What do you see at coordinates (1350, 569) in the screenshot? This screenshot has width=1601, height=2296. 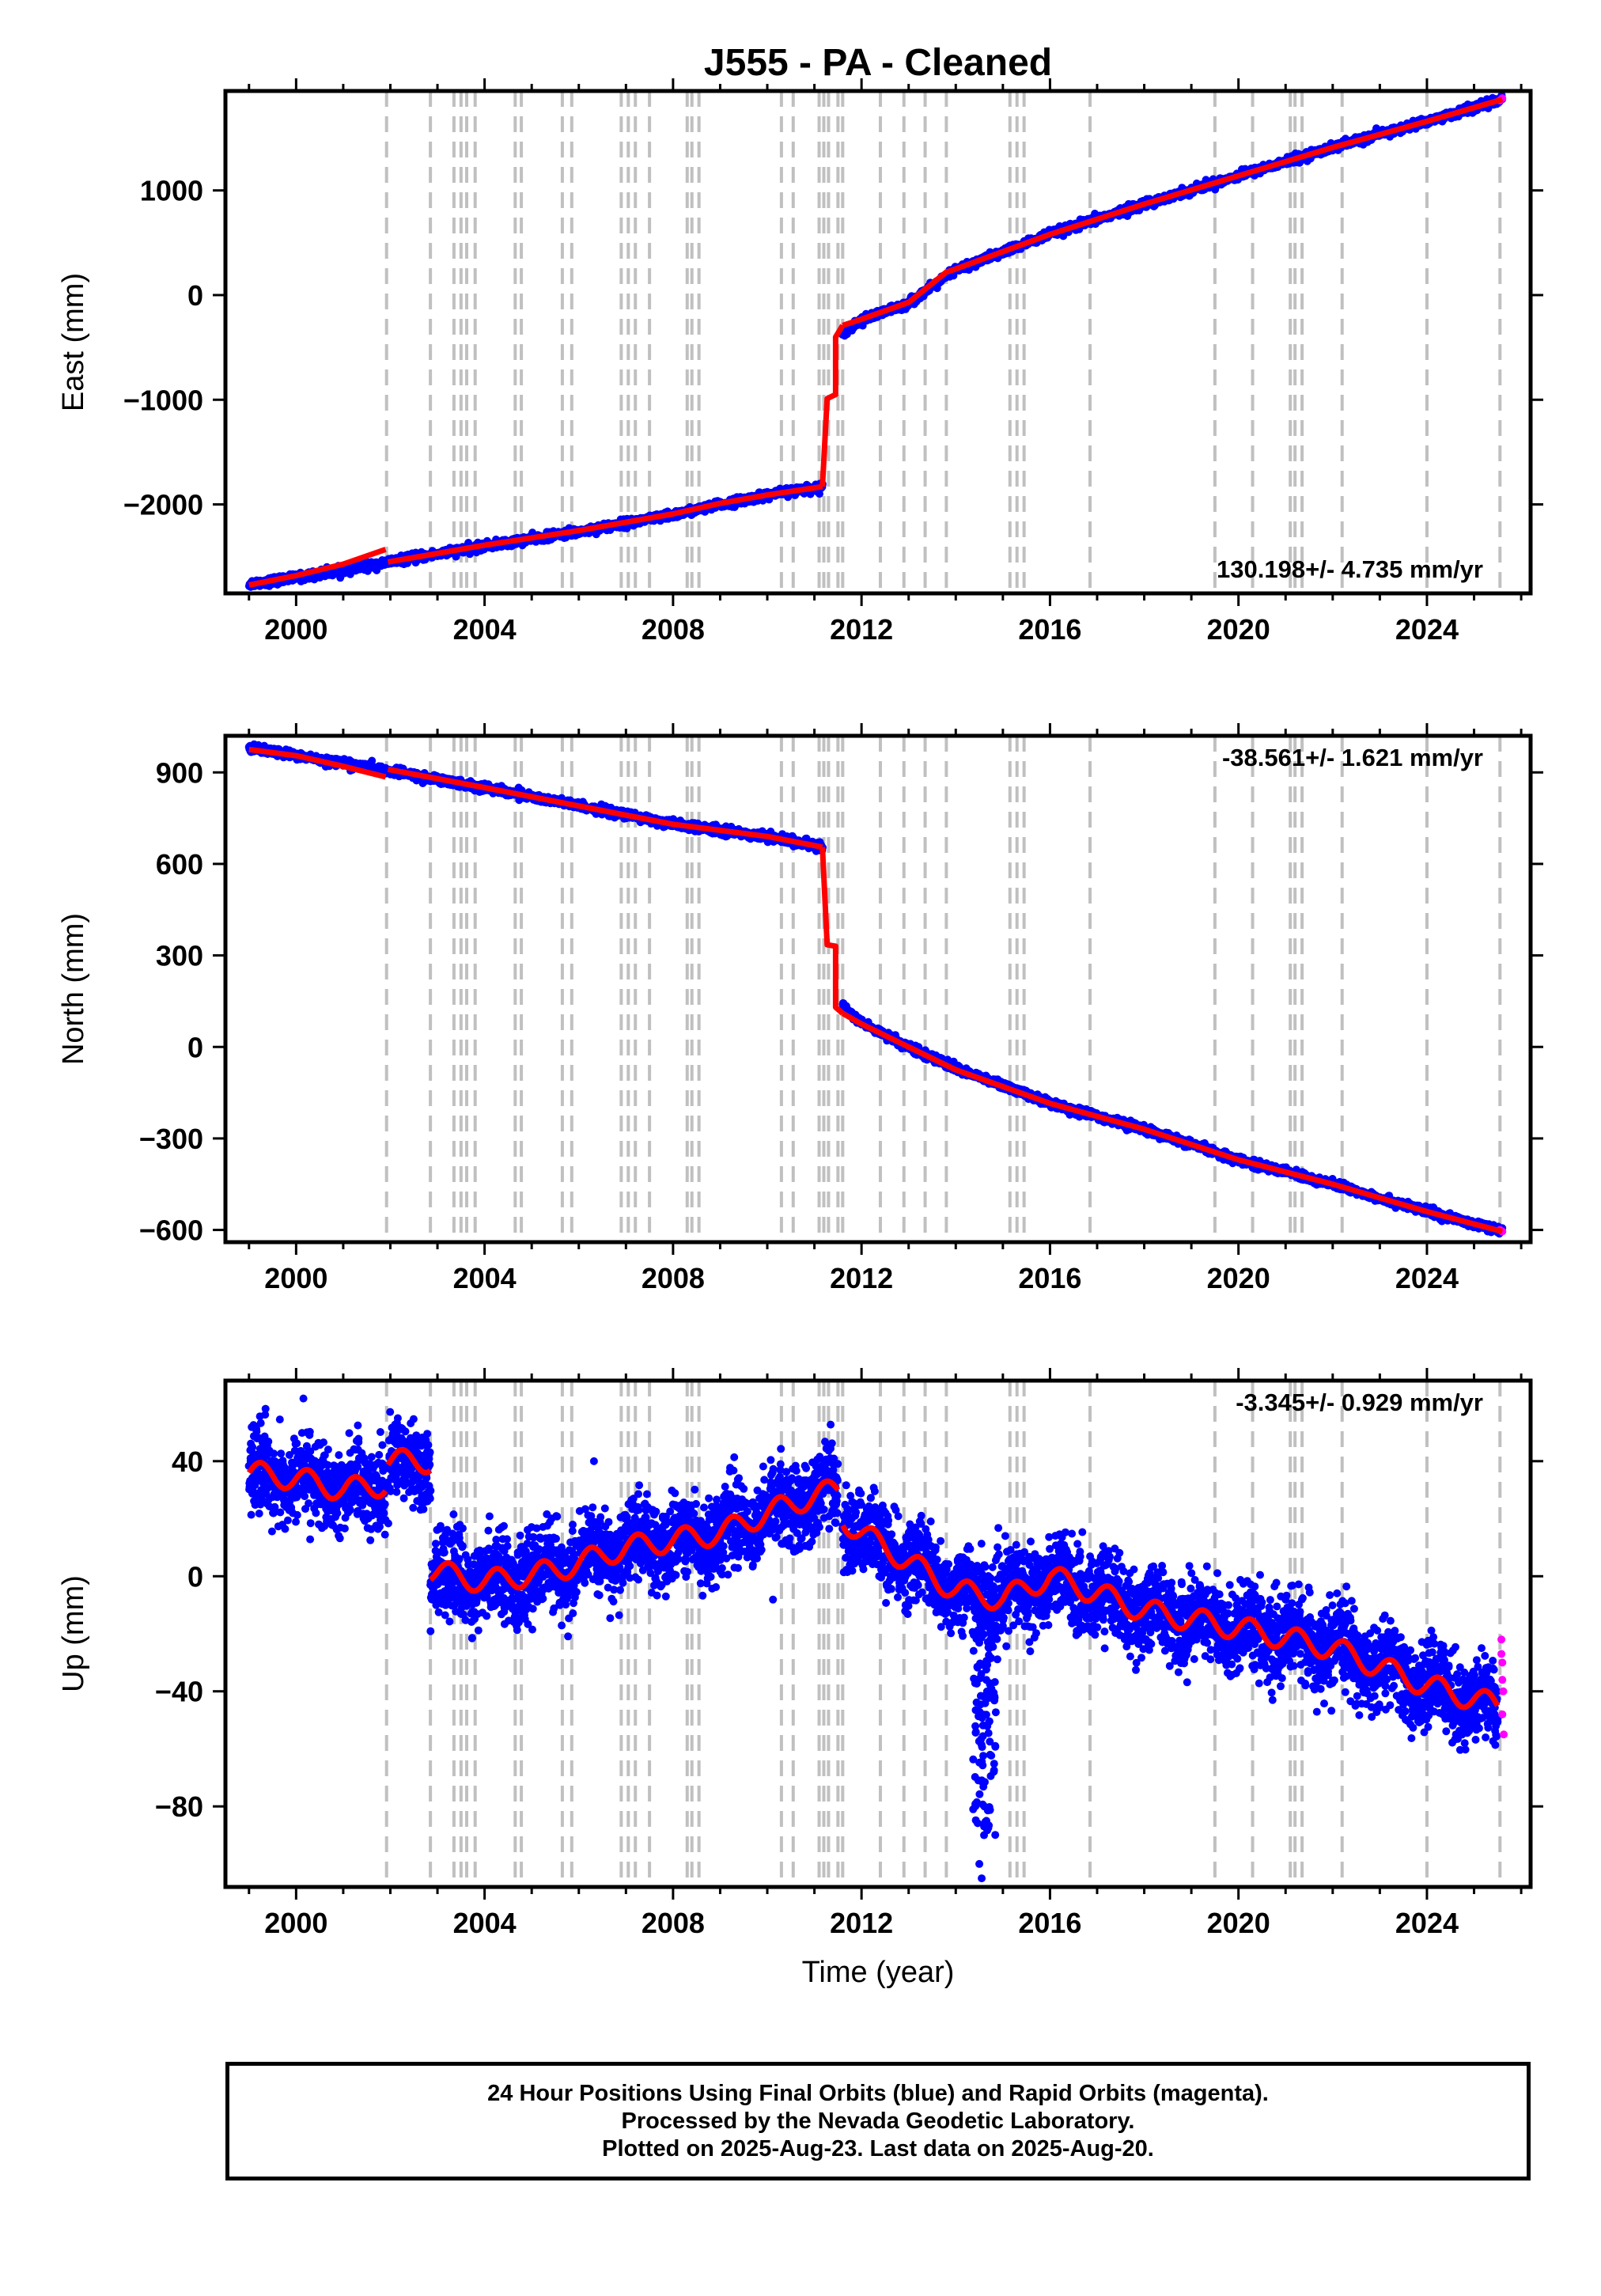 I see `velocity-label: 130.198+/- 4.735 mm/yr` at bounding box center [1350, 569].